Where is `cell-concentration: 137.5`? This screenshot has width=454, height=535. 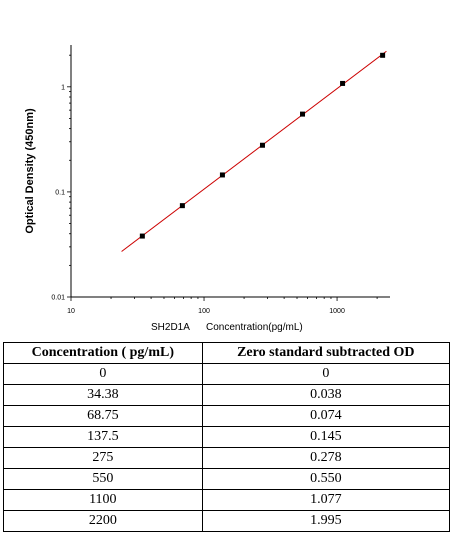
cell-concentration: 137.5 is located at coordinates (103, 437).